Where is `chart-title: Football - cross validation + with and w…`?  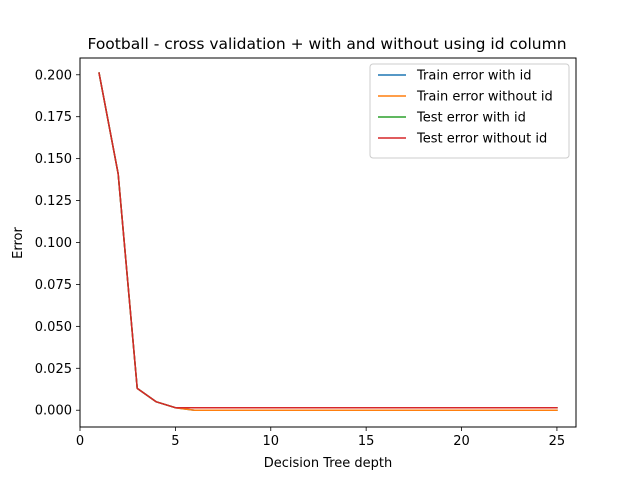 chart-title: Football - cross validation + with and w… is located at coordinates (326, 44).